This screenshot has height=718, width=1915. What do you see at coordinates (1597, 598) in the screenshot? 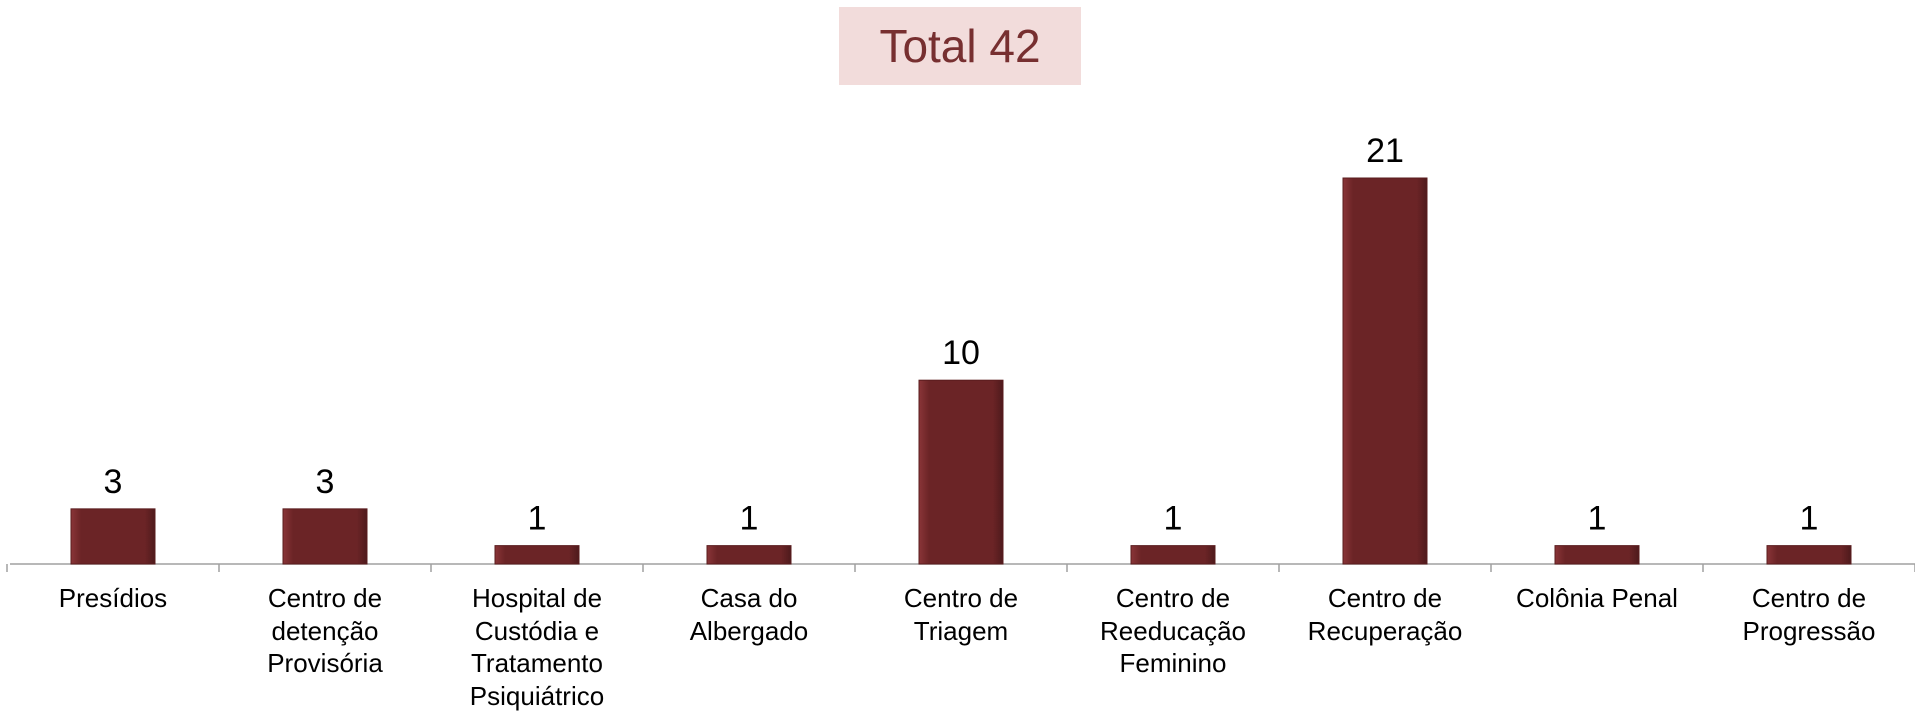
I see `x-tick-label: Colônia Penal` at bounding box center [1597, 598].